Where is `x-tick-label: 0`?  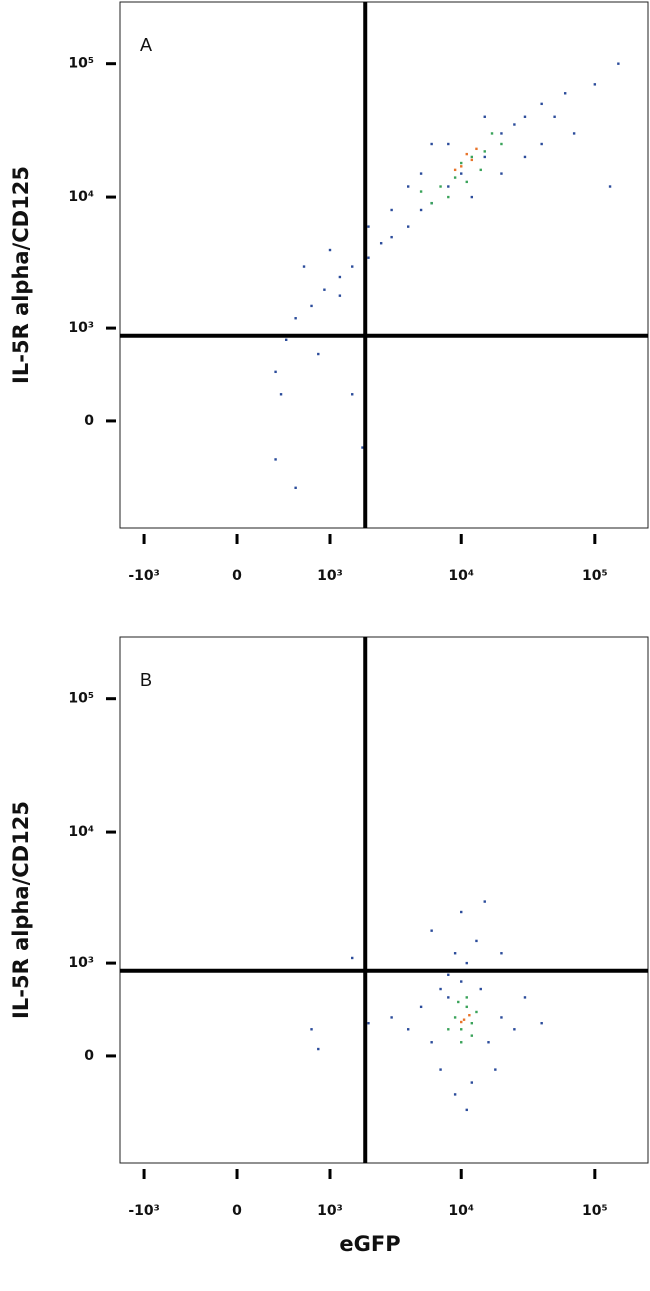
x-tick-label: 0 is located at coordinates (237, 1211).